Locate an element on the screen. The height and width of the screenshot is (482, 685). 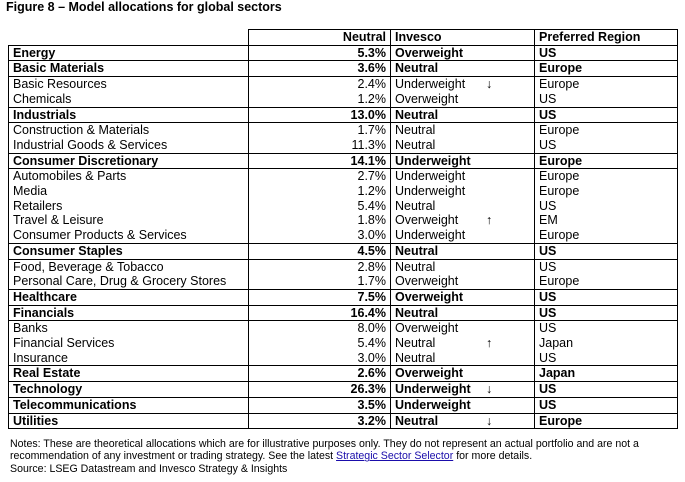
table-row: Industrials 13.0% Neutral US is located at coordinates (343, 114).